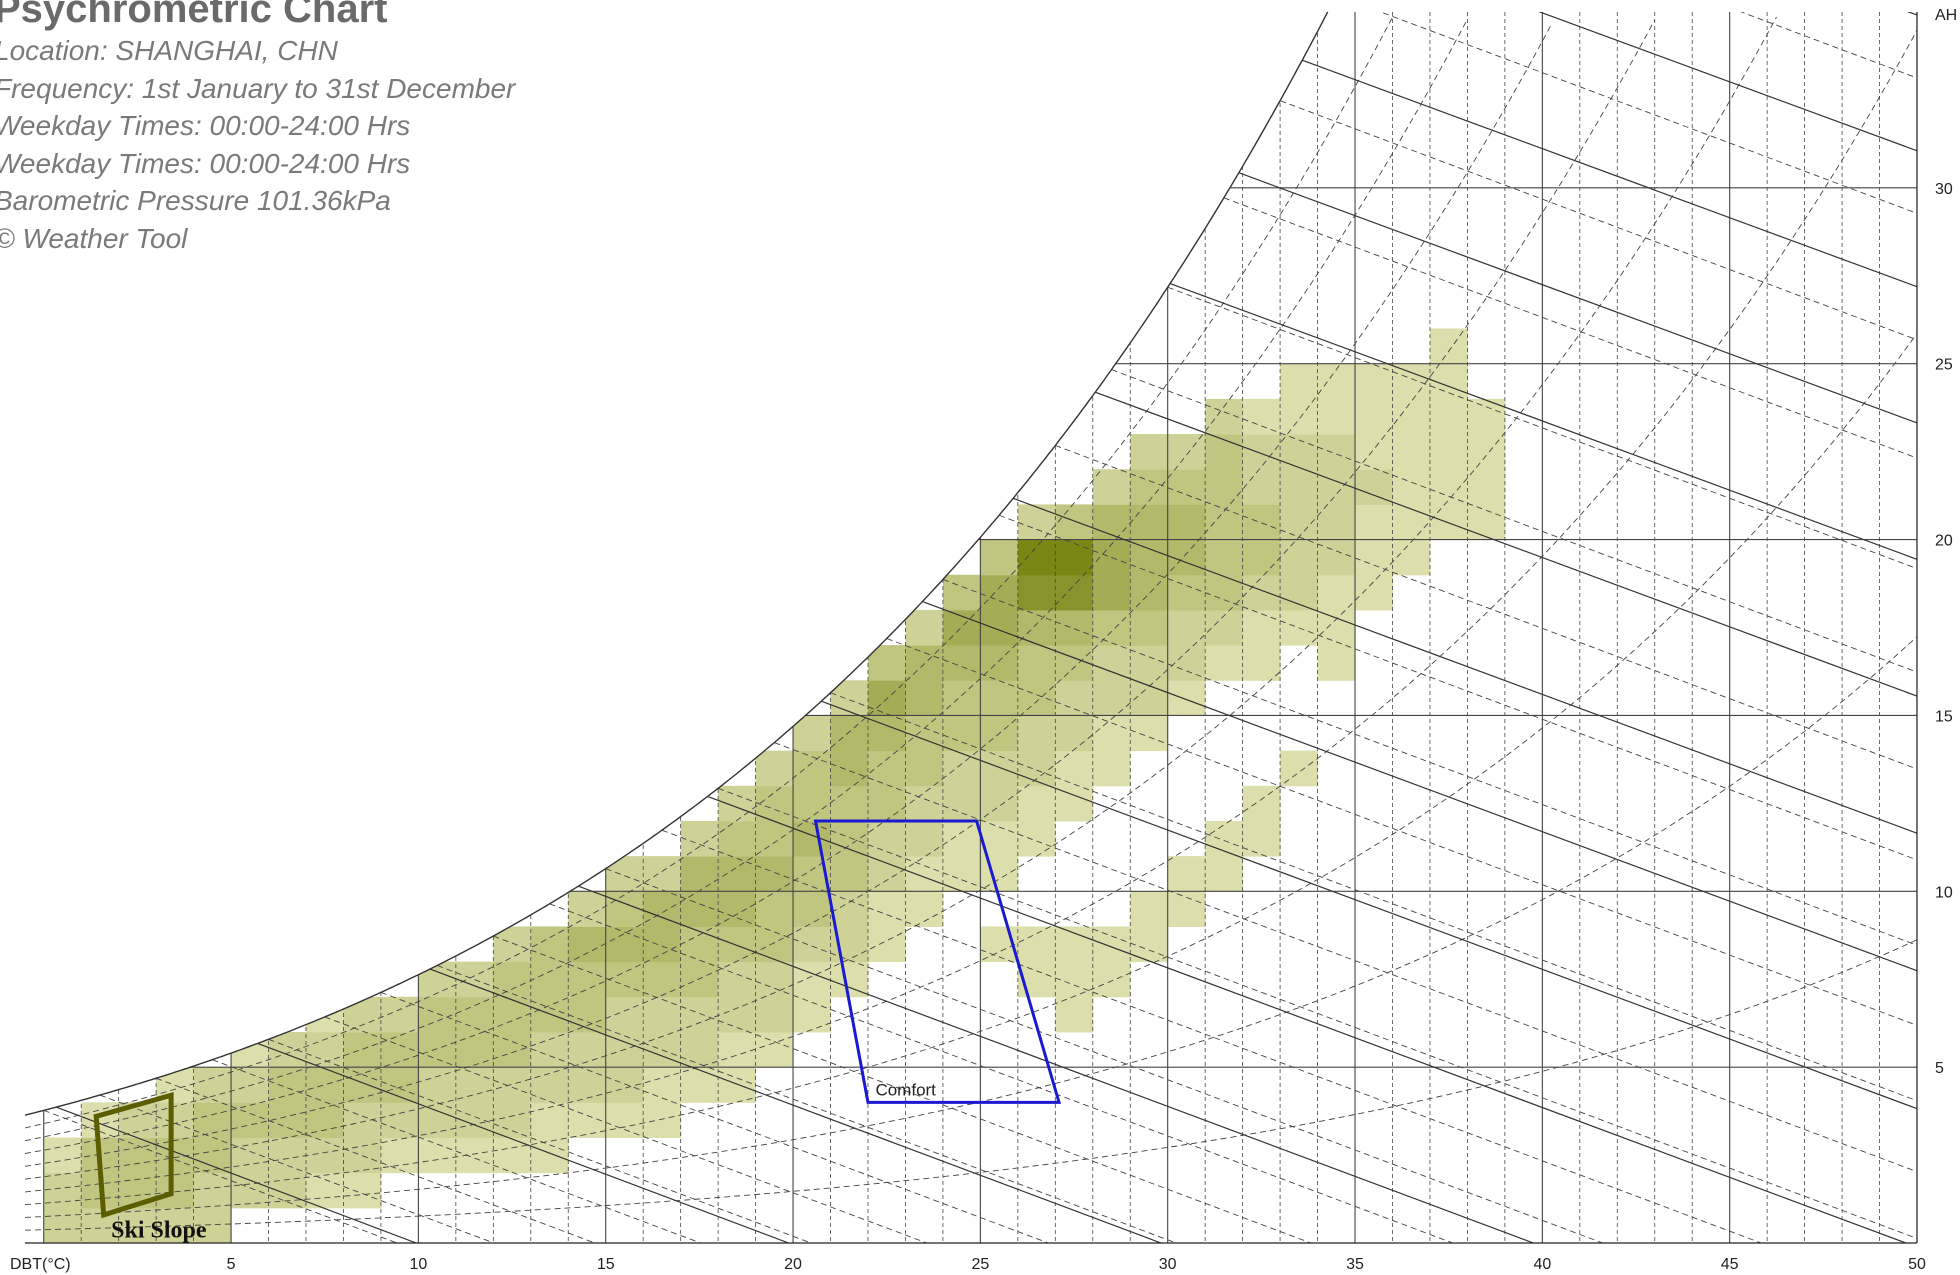 This screenshot has width=1960, height=1275. What do you see at coordinates (418, 1264) in the screenshot?
I see `x-tick-label: 10` at bounding box center [418, 1264].